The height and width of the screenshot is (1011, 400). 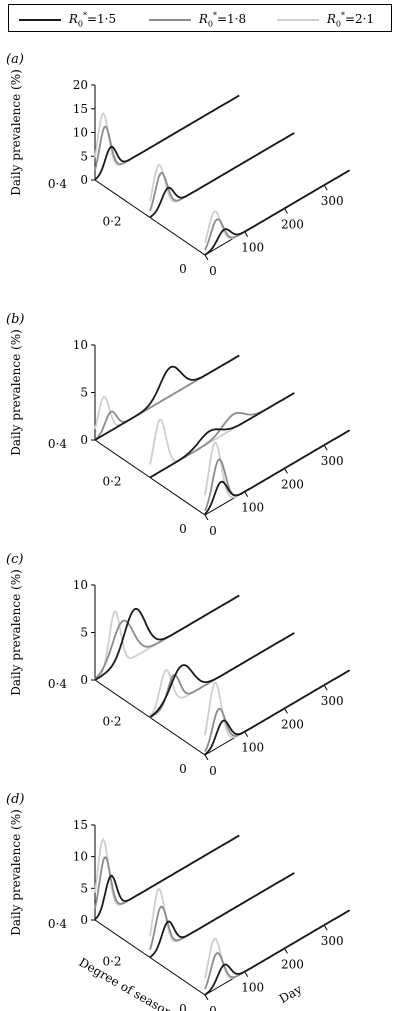 I want to click on panel-label: (c), so click(x=14, y=559).